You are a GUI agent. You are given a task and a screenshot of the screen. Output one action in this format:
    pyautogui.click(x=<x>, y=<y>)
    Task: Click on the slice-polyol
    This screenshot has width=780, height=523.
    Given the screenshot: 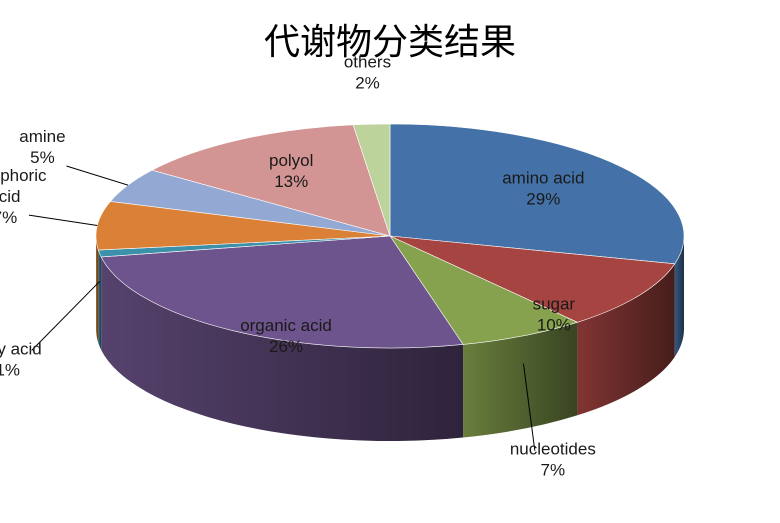 What is the action you would take?
    pyautogui.click(x=271, y=180)
    